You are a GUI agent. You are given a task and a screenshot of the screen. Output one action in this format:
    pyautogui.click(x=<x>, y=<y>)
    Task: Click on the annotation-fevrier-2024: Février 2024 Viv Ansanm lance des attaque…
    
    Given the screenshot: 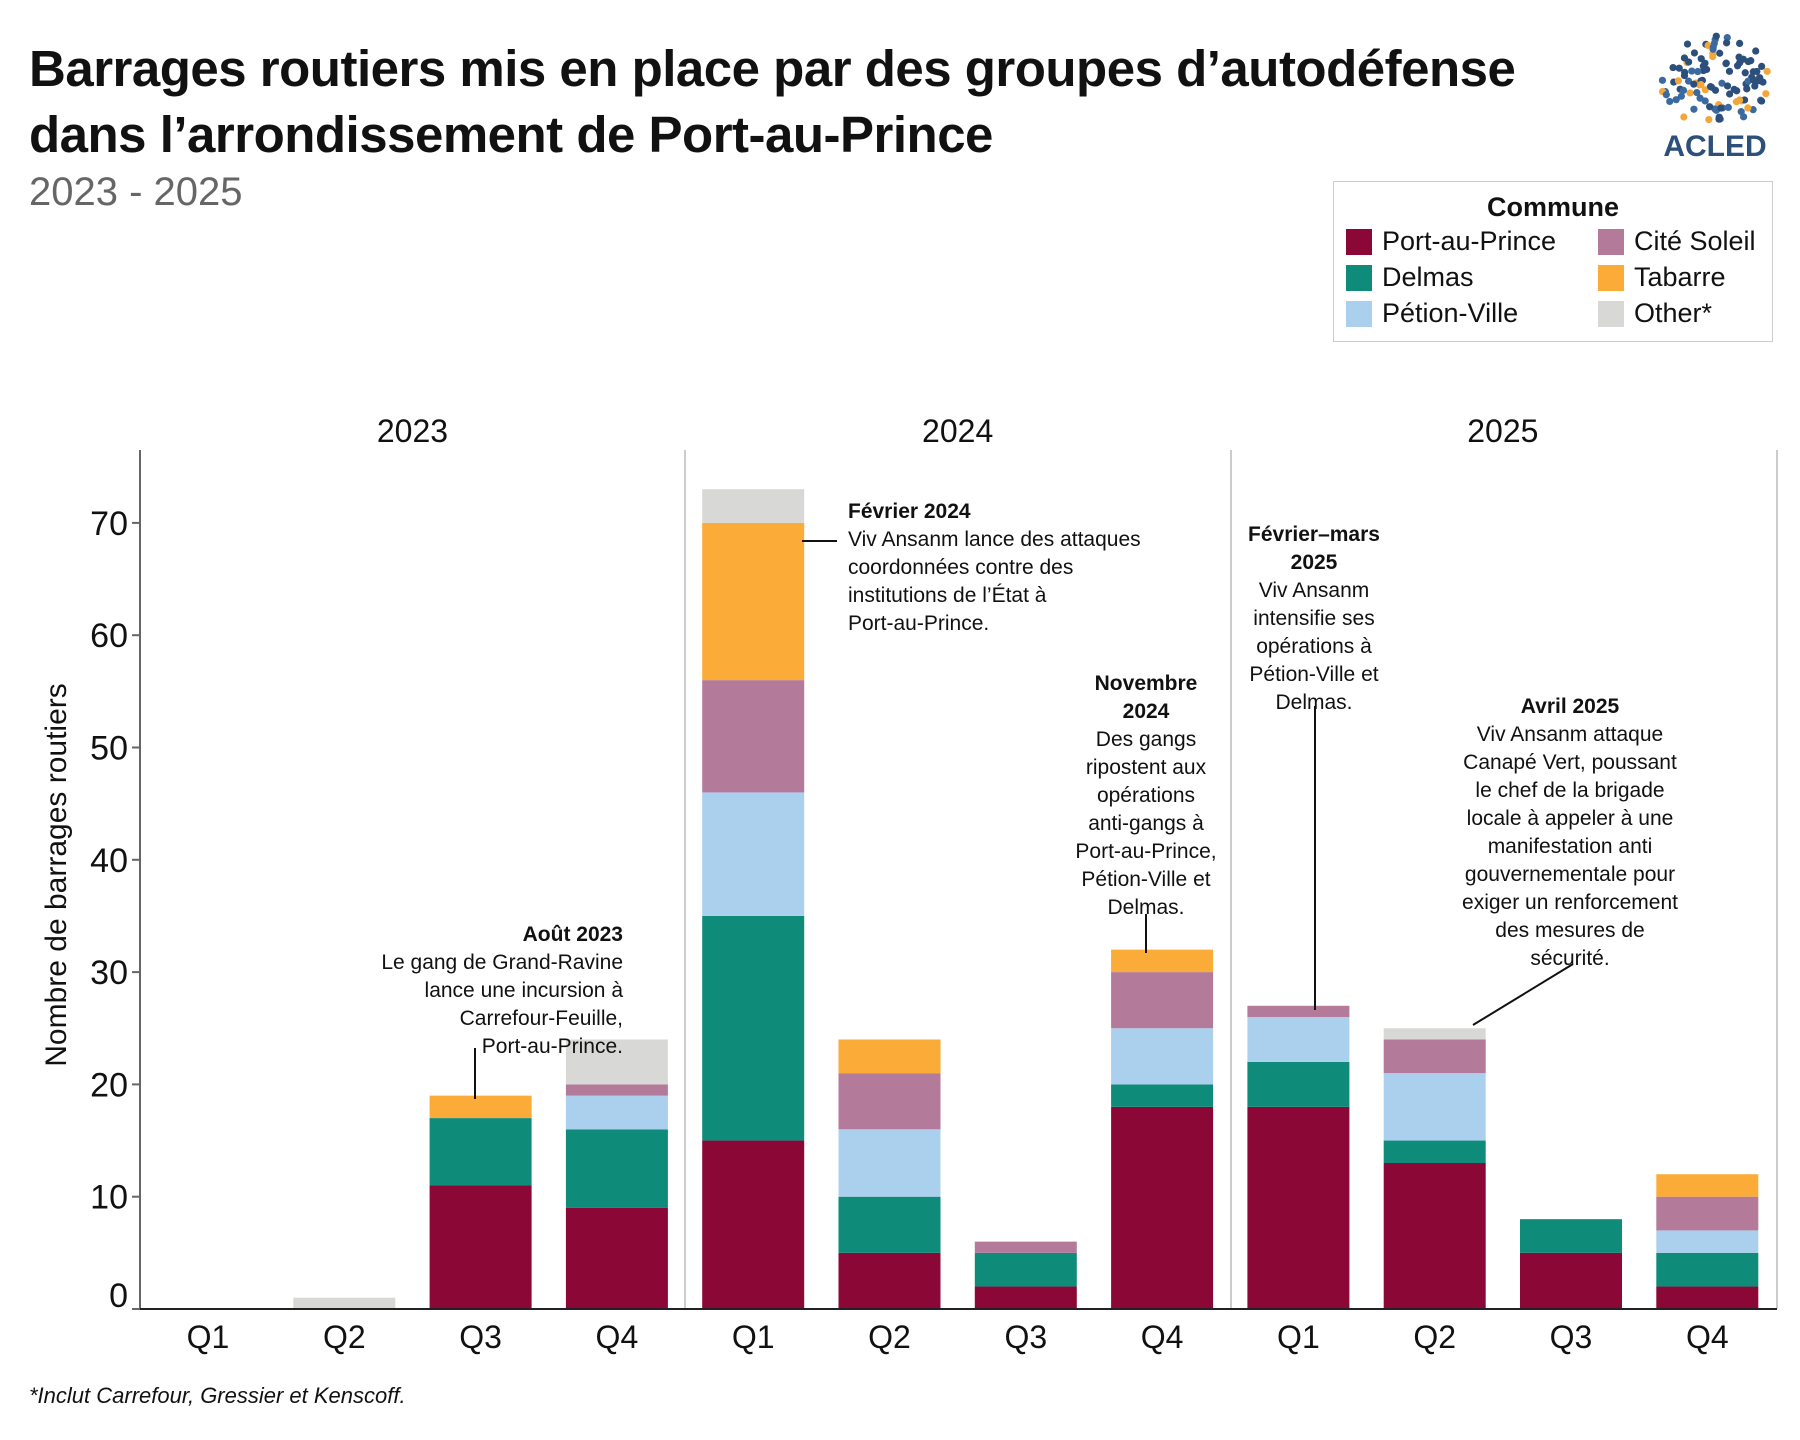 What is the action you would take?
    pyautogui.click(x=994, y=554)
    